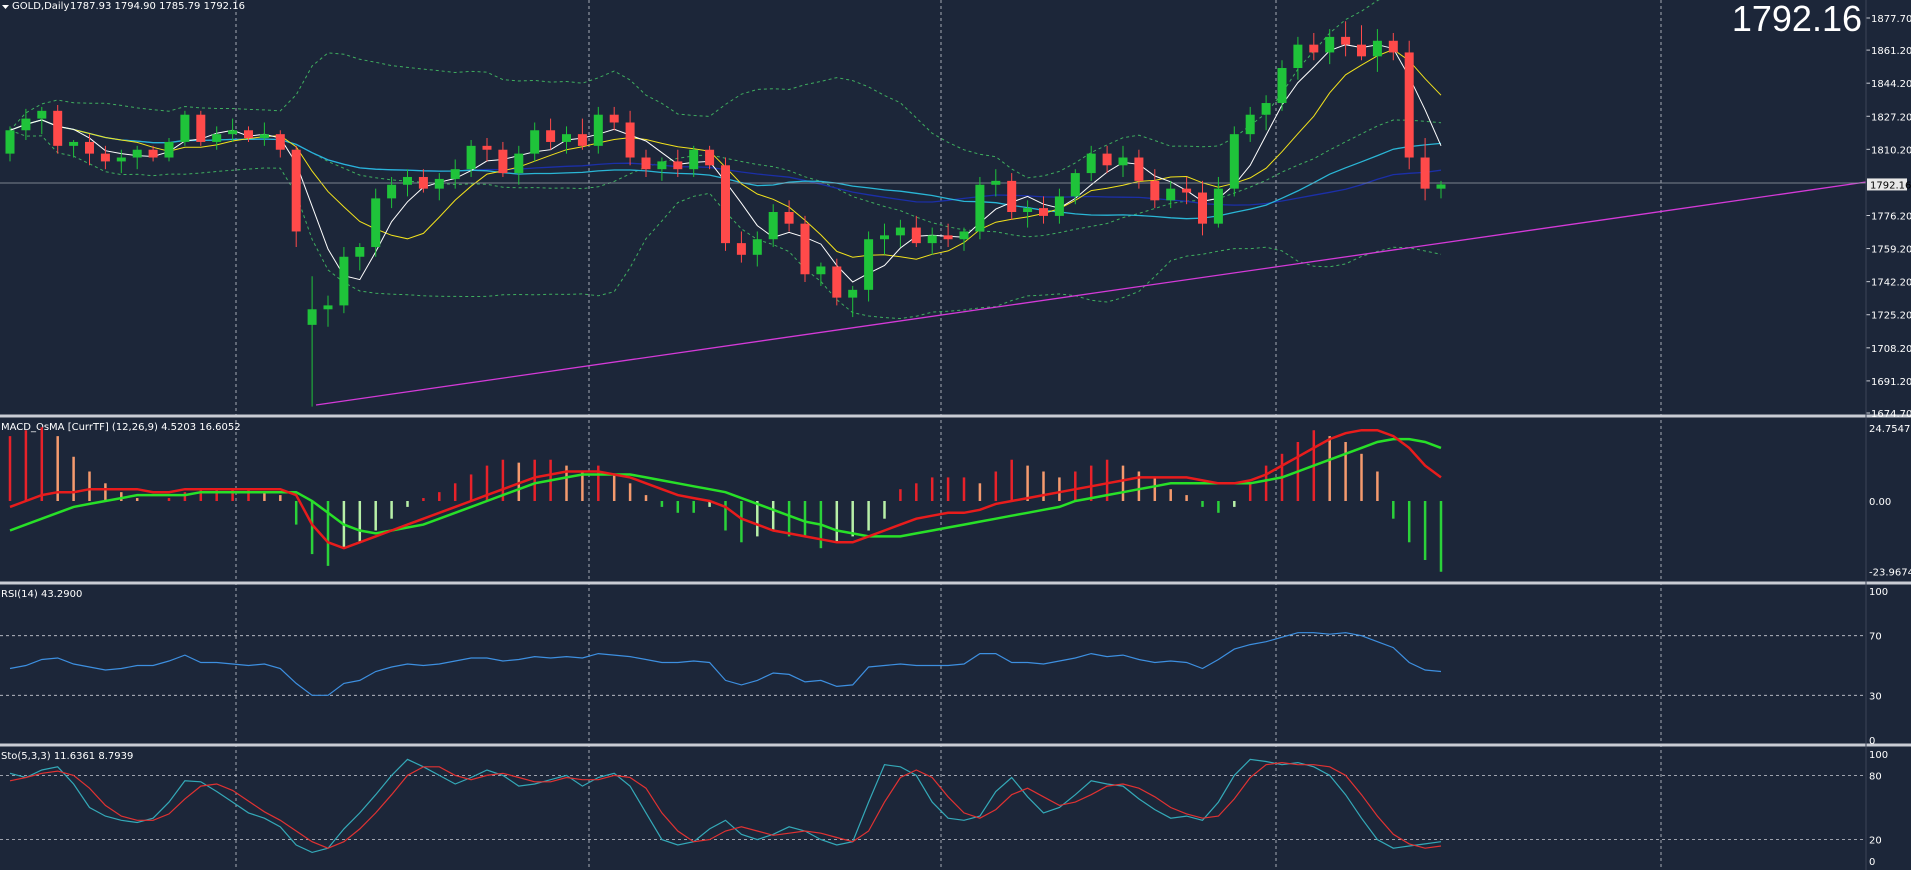  I want to click on rsi-tick-label: 100, so click(1878, 592).